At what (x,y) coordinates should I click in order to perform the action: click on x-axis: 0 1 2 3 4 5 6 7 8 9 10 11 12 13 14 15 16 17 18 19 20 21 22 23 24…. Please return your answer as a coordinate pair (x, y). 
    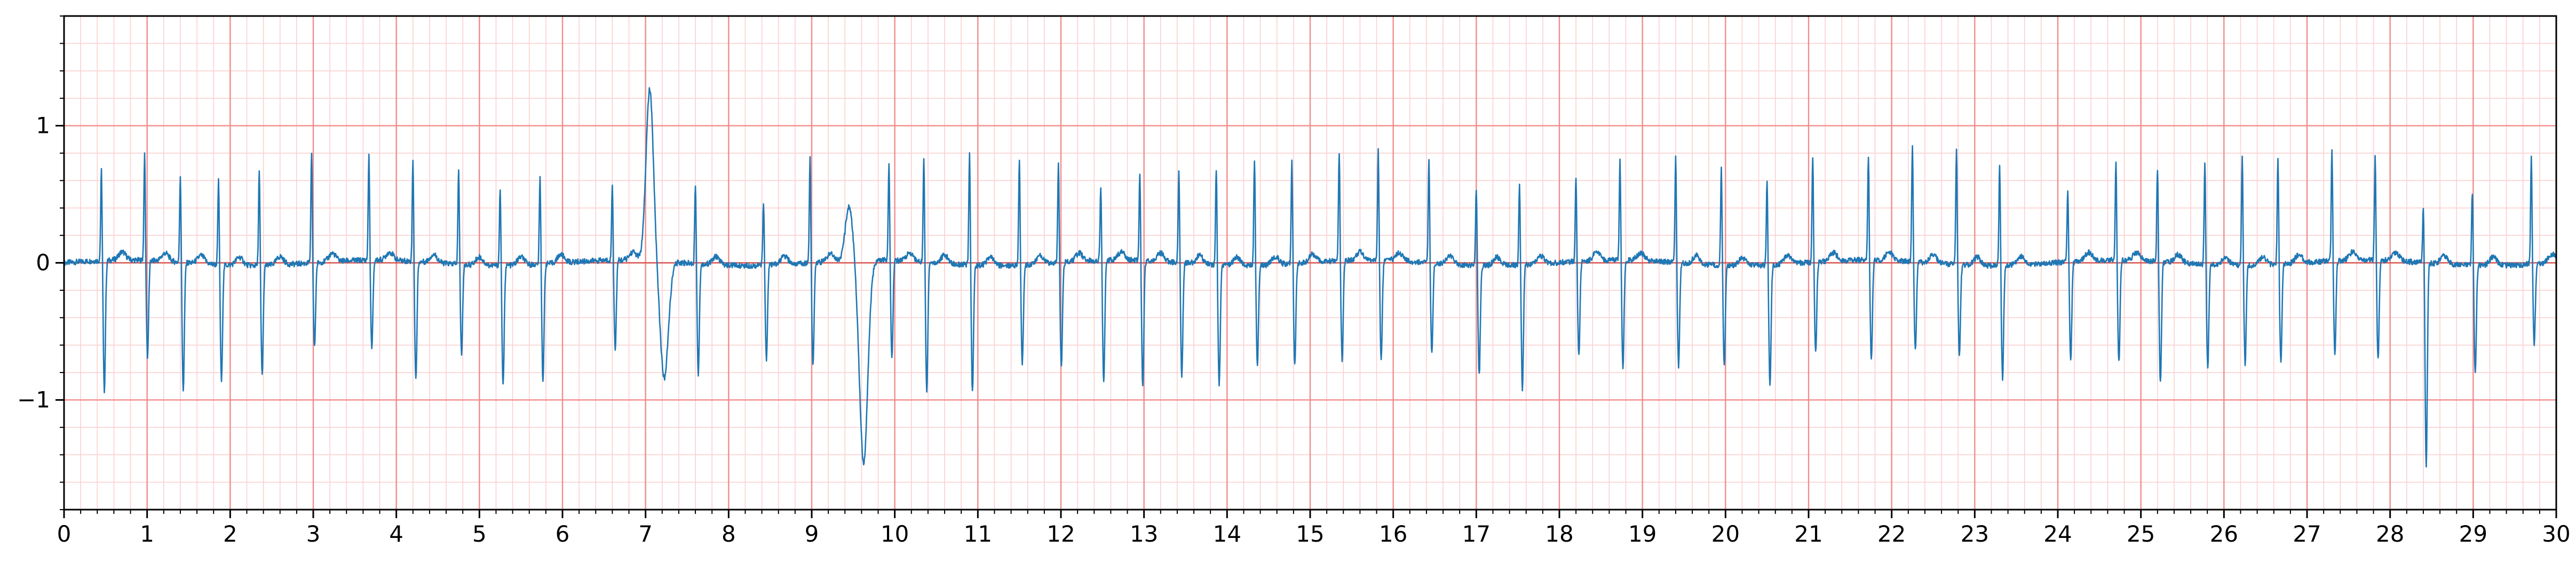
    Looking at the image, I should click on (1314, 528).